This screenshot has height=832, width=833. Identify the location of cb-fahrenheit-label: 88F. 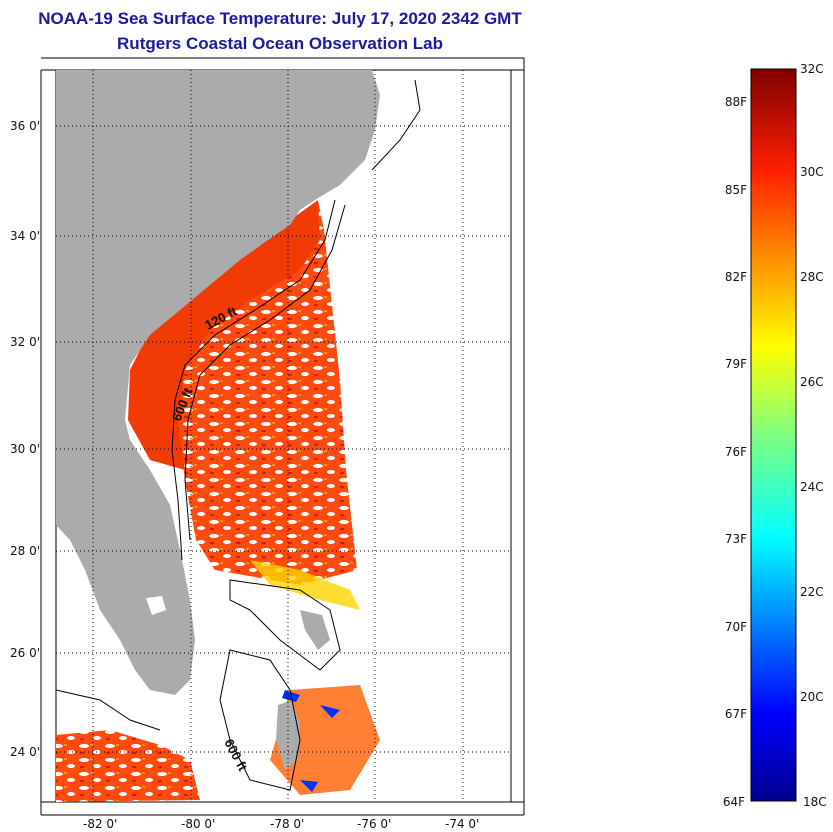
(736, 102).